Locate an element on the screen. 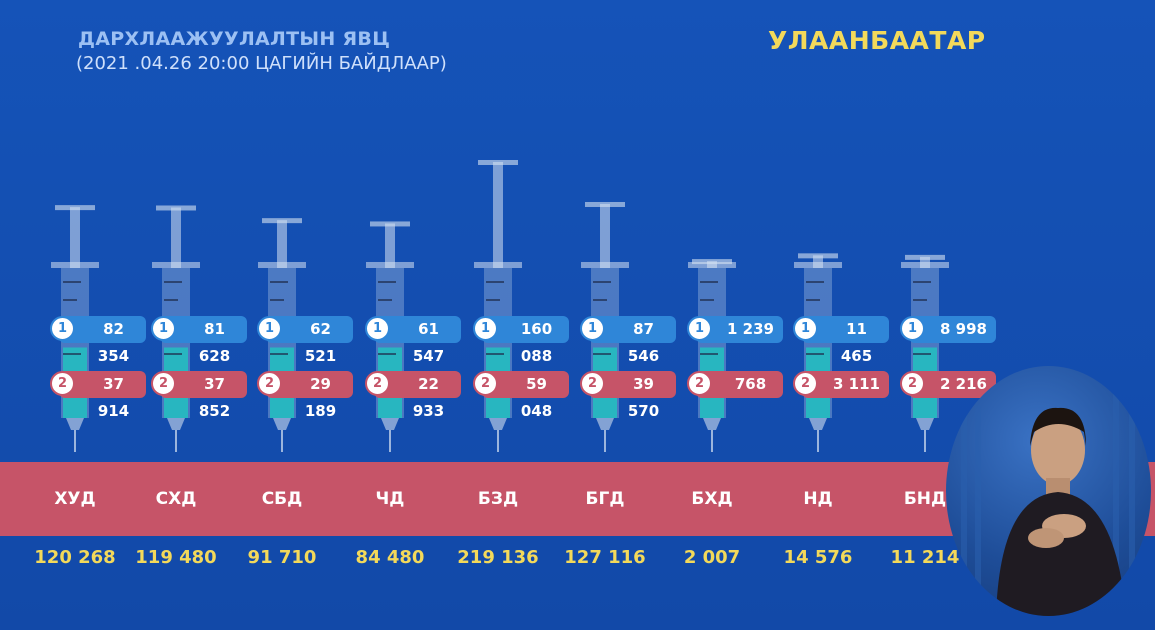 This screenshot has width=1155, height=630. dose2-value: 22 933 is located at coordinates (428, 397).